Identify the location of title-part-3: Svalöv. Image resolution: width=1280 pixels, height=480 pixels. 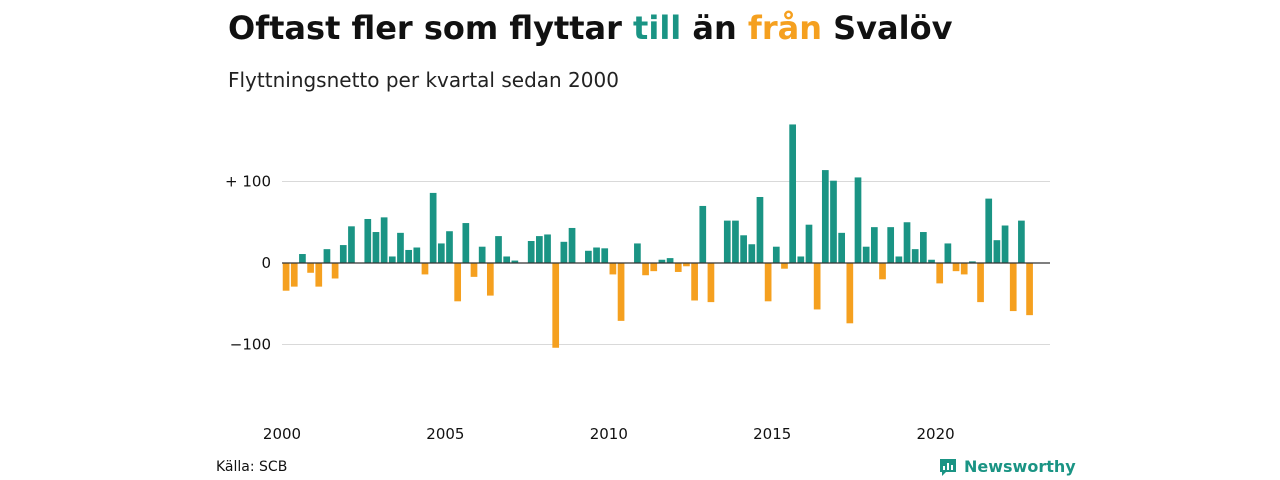
(887, 28).